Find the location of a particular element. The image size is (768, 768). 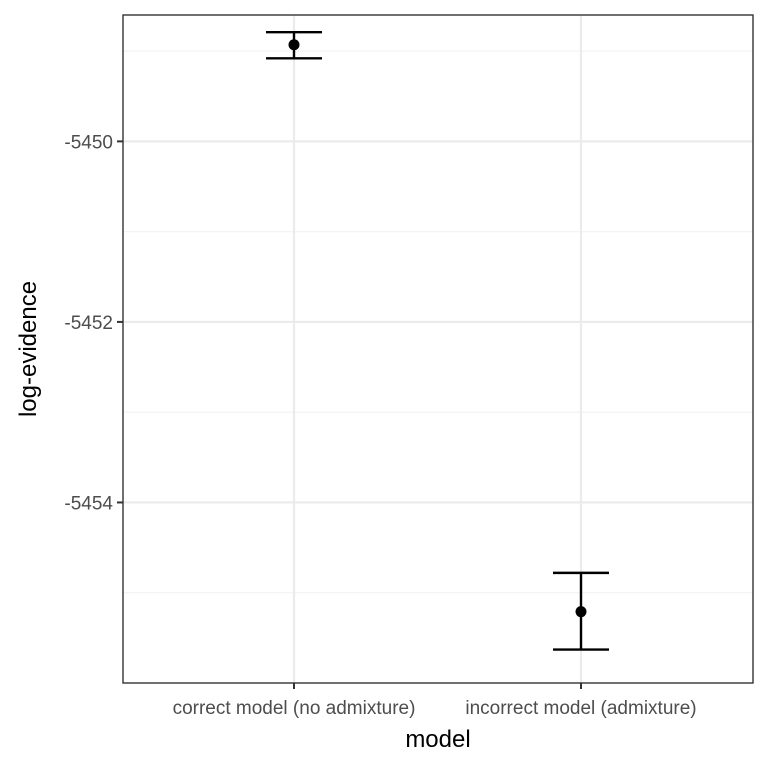

y-tick-label-1: -5452 is located at coordinates (88, 323).